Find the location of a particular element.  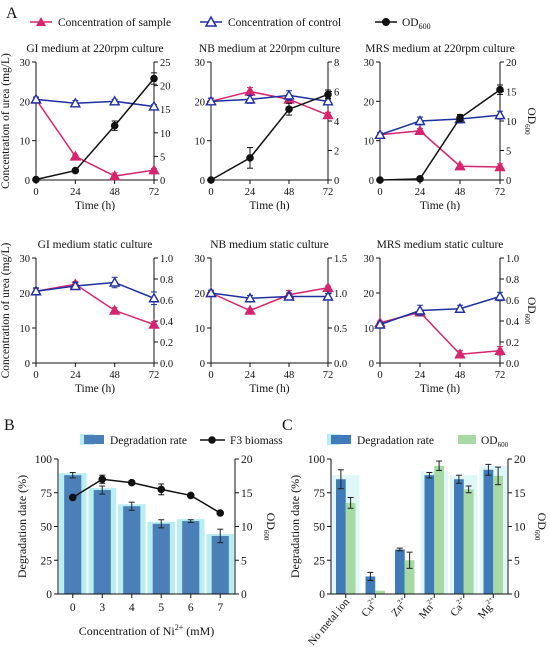

chart-title: MRS medium static culture is located at coordinates (440, 245).